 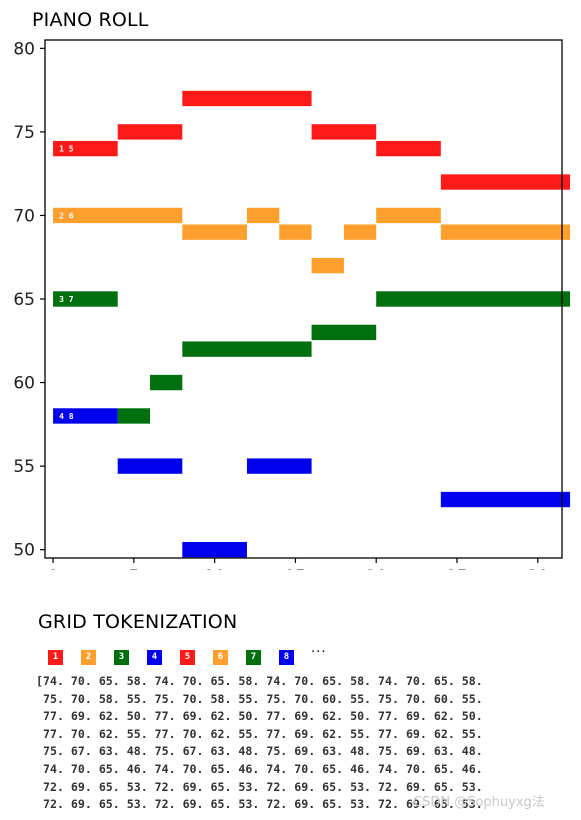 I want to click on y-tick-label: 80, so click(x=24, y=49).